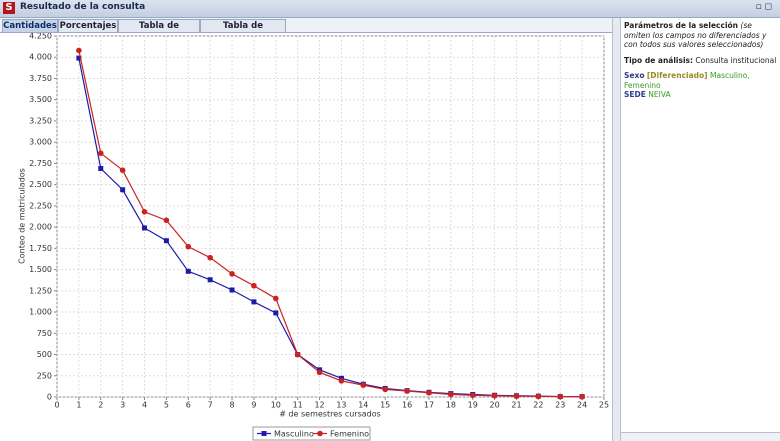 Image resolution: width=780 pixels, height=441 pixels. I want to click on y-tick-label: 3.750, so click(40, 78).